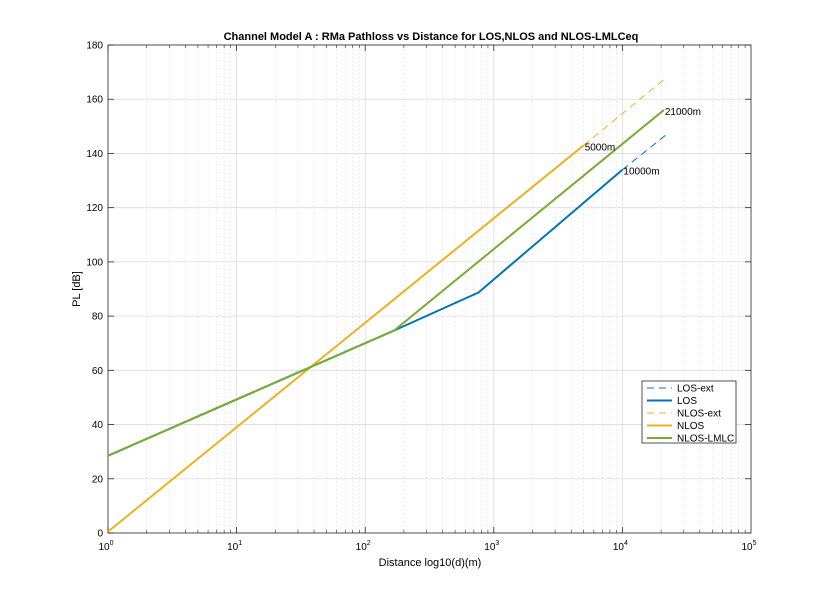 This screenshot has width=832, height=599. I want to click on legend-label-los: LOS, so click(687, 401).